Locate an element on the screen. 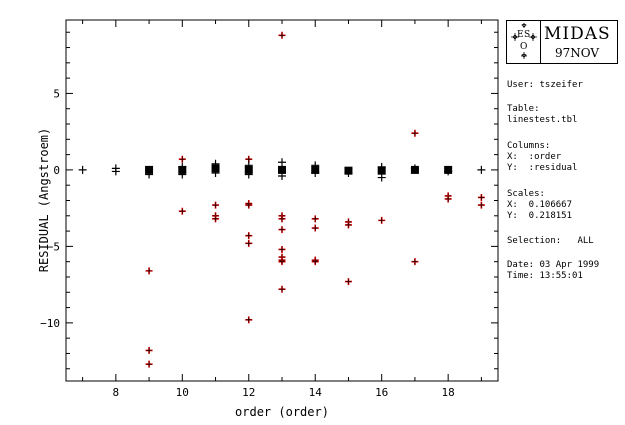 Image resolution: width=625 pixels, height=425 pixels. info-table-label: Table: is located at coordinates (523, 109).